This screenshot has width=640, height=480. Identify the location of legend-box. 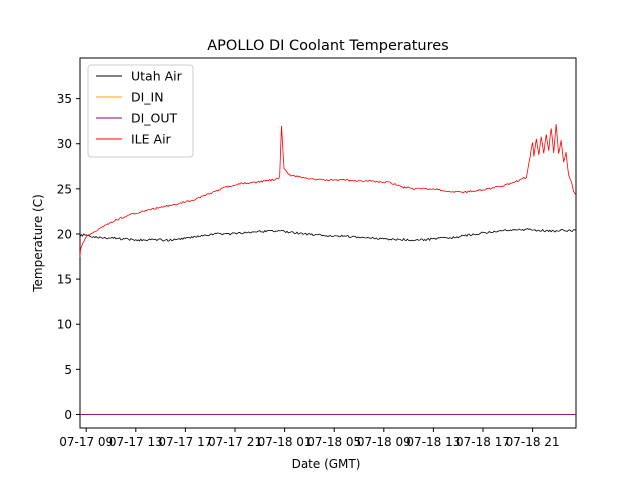
(140, 111).